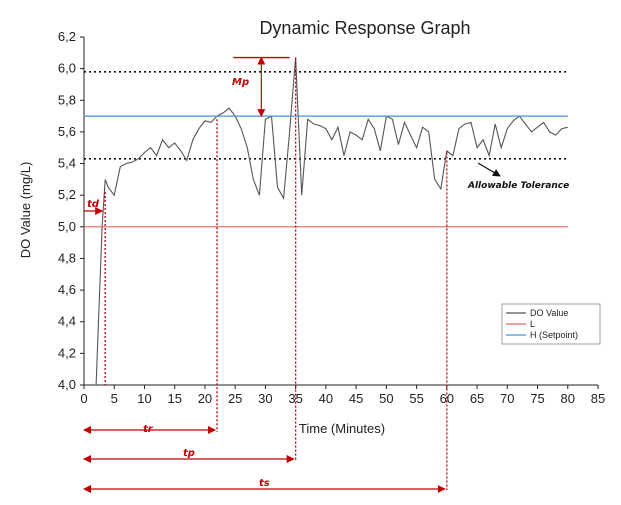 This screenshot has width=621, height=505. Describe the element at coordinates (174, 398) in the screenshot. I see `x-tick-label-3: 15` at that location.